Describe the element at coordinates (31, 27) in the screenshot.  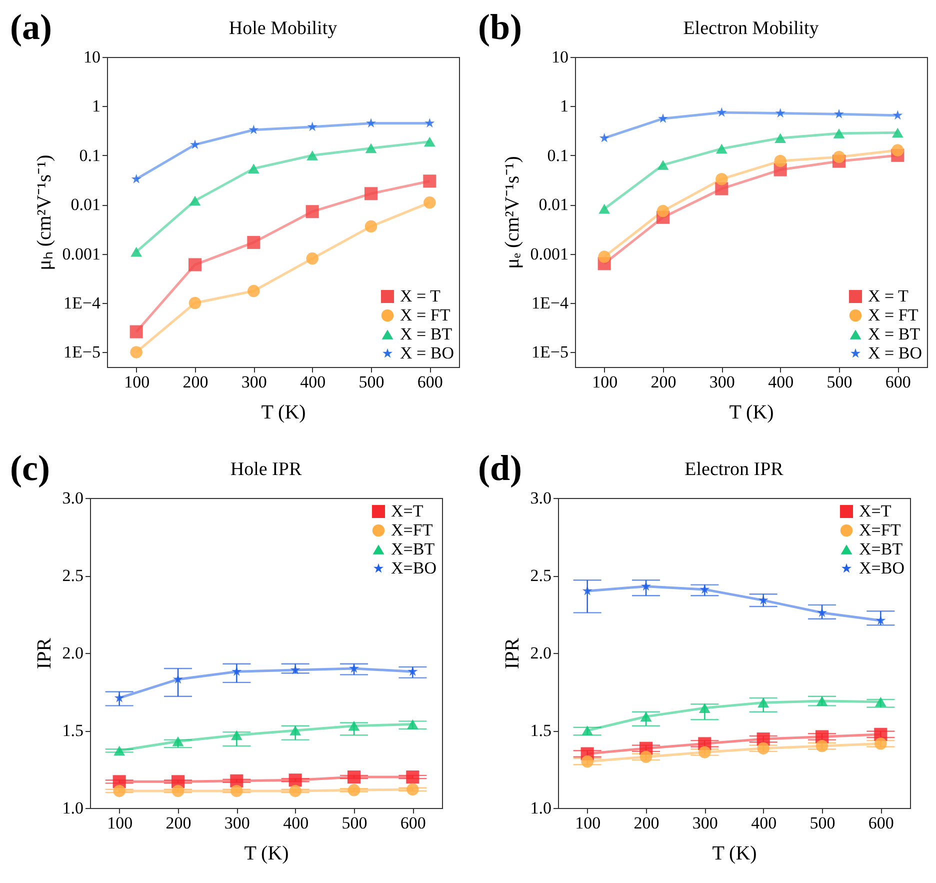
I see `text: (a)` at that location.